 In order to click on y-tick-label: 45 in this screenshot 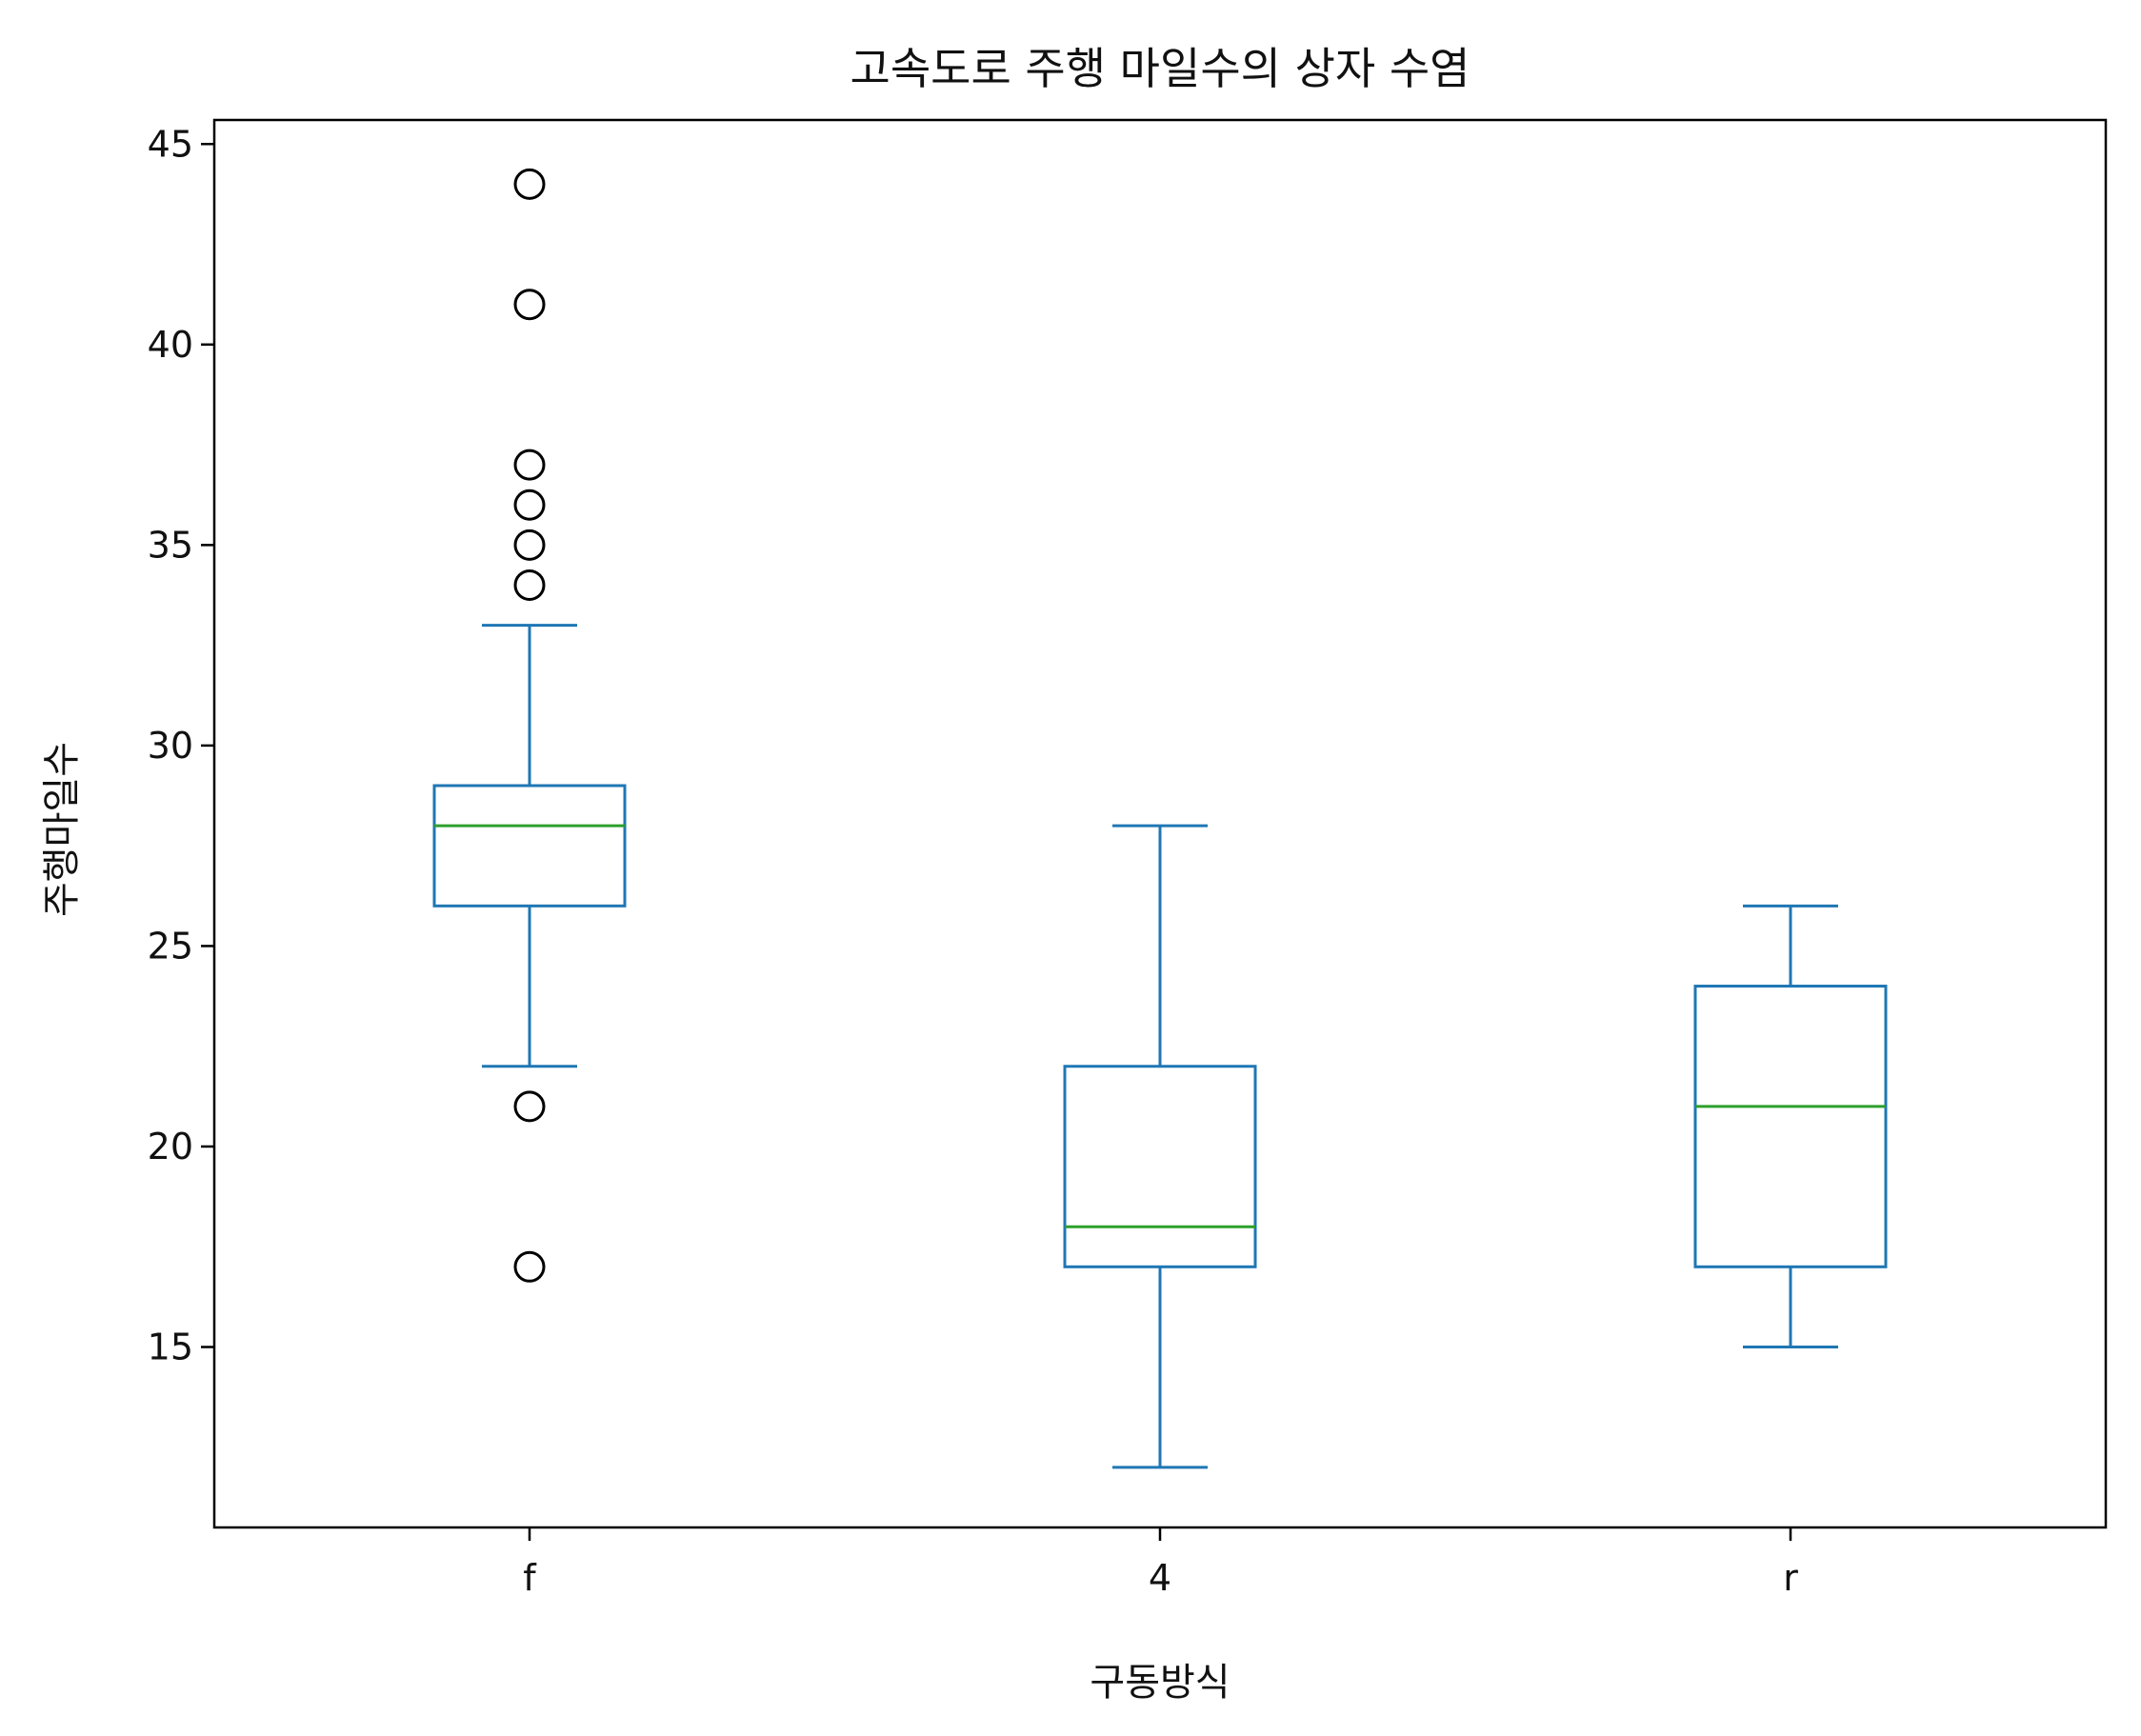, I will do `click(170, 144)`.